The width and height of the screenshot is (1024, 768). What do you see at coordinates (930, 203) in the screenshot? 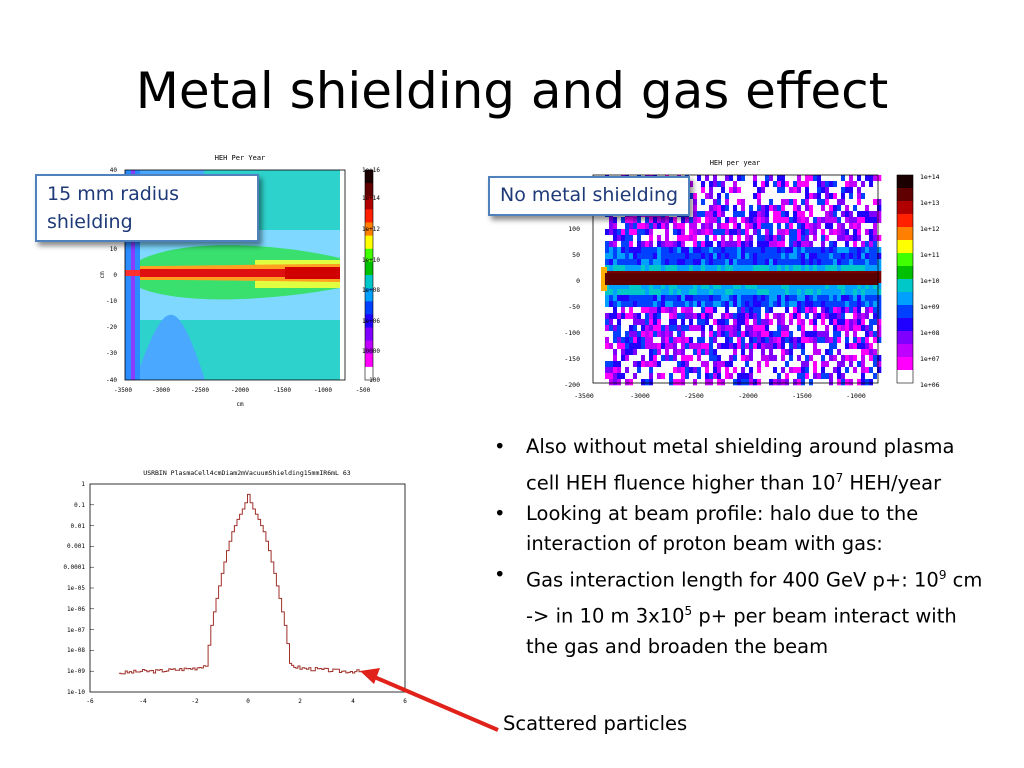
I see `cb-tick: 1e+13` at bounding box center [930, 203].